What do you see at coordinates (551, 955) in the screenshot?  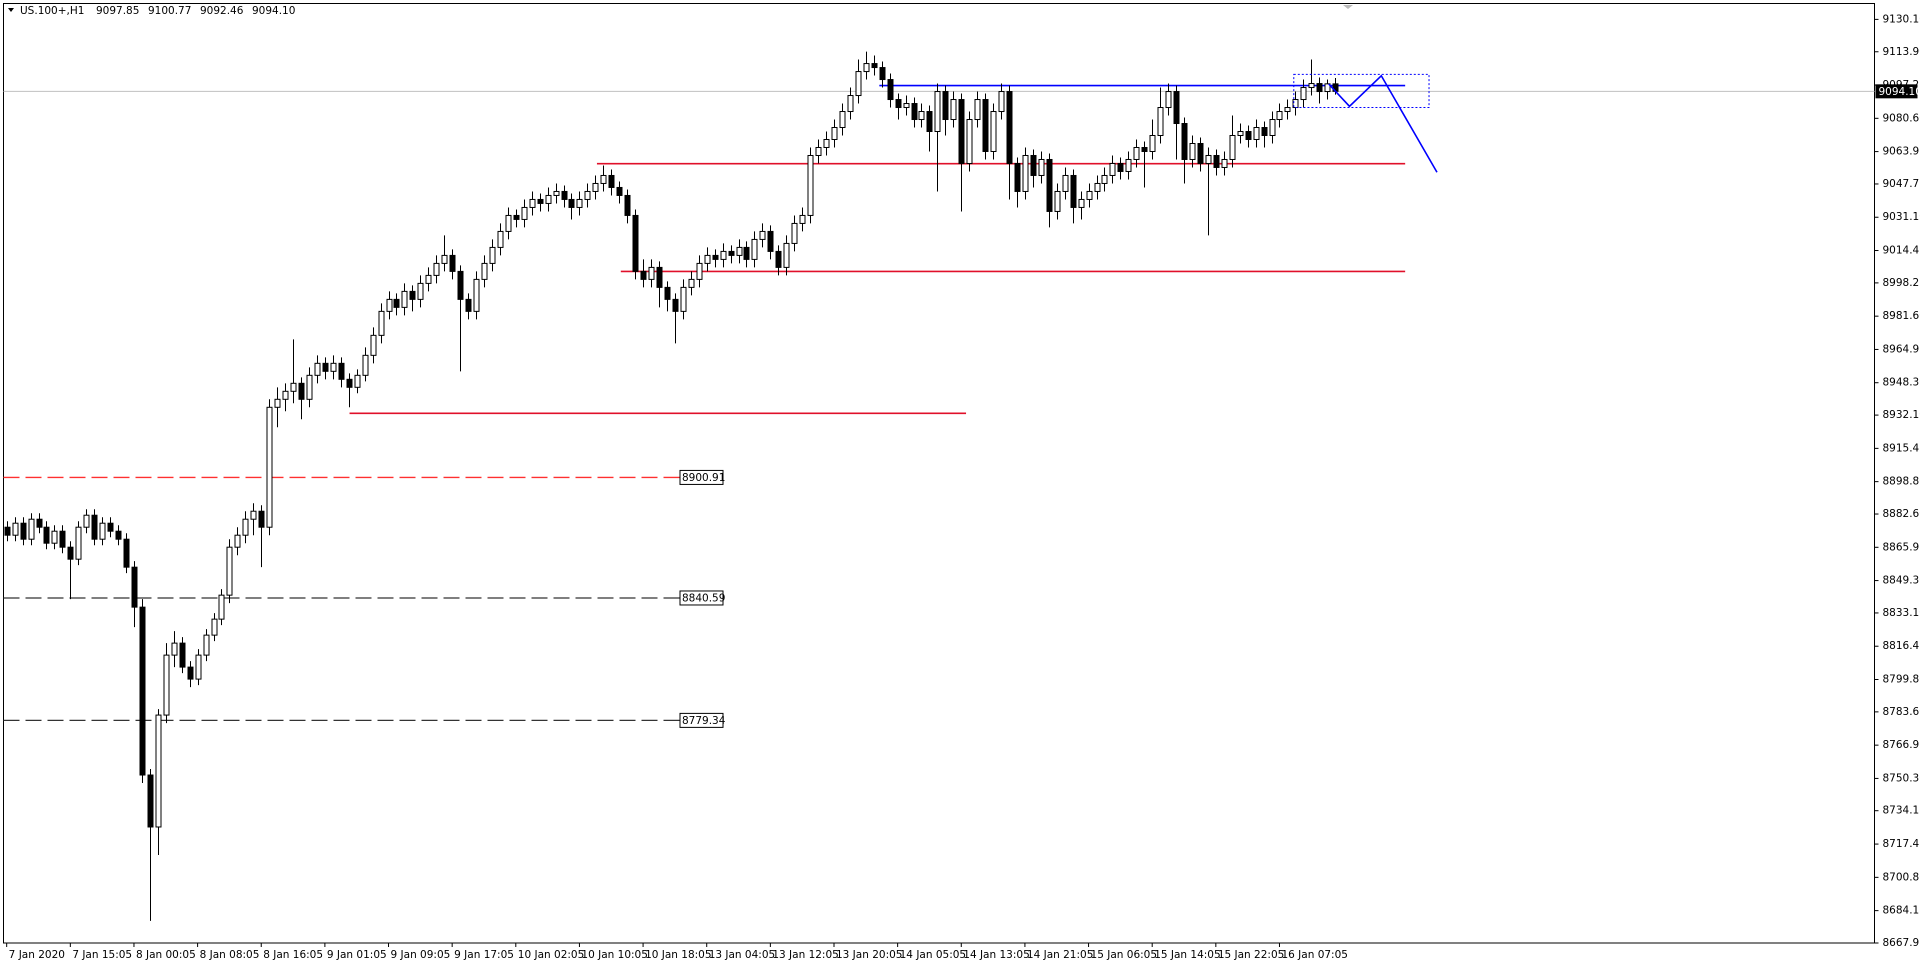 I see `x-tick-label: 10 Jan 02:05` at bounding box center [551, 955].